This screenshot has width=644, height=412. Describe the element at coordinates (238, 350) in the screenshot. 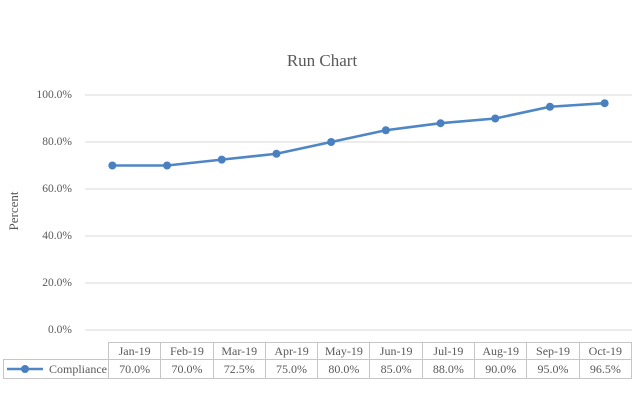

I see `month-header-cell: Mar-19` at that location.